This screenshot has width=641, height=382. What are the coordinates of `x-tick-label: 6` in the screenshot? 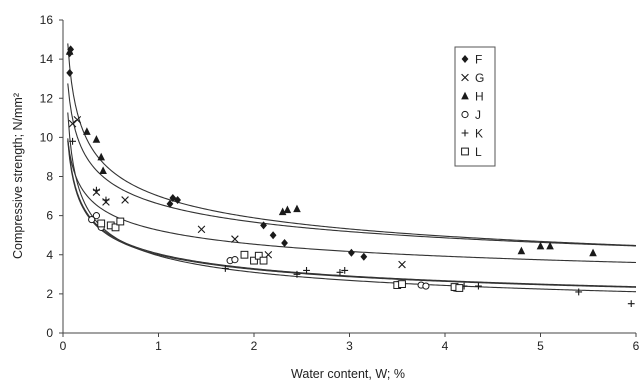 It's located at (636, 346).